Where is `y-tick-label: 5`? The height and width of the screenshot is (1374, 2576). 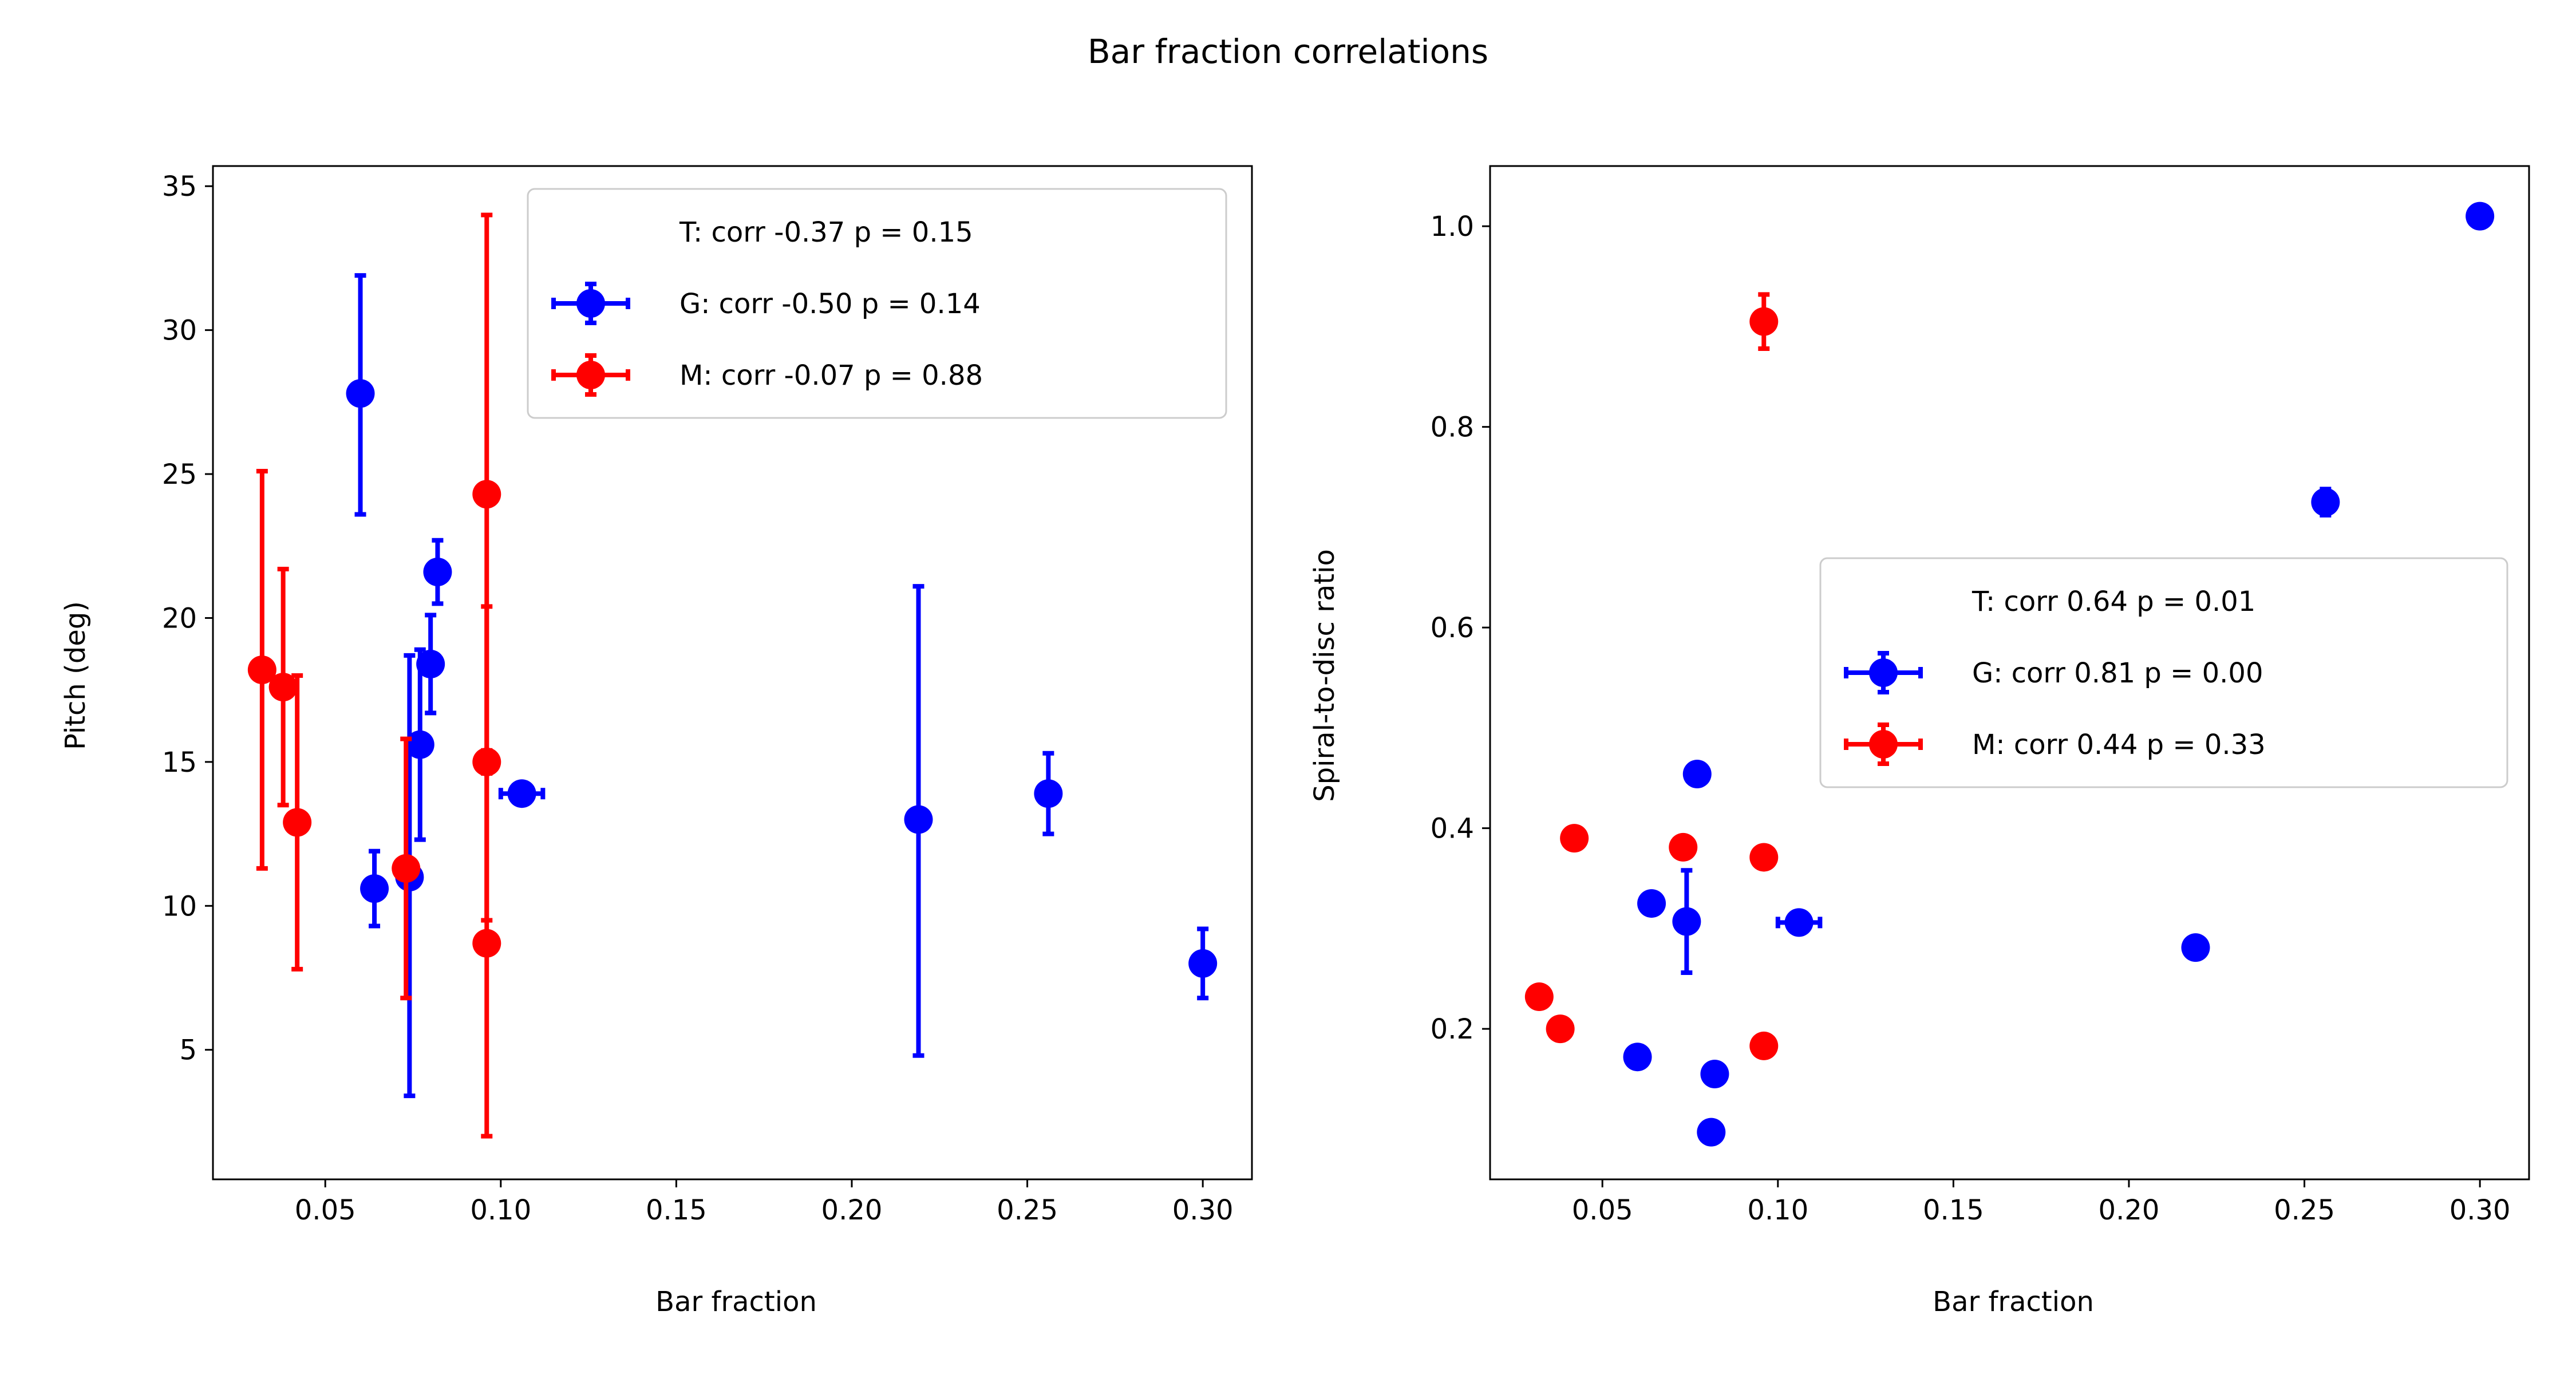 y-tick-label: 5 is located at coordinates (188, 1051).